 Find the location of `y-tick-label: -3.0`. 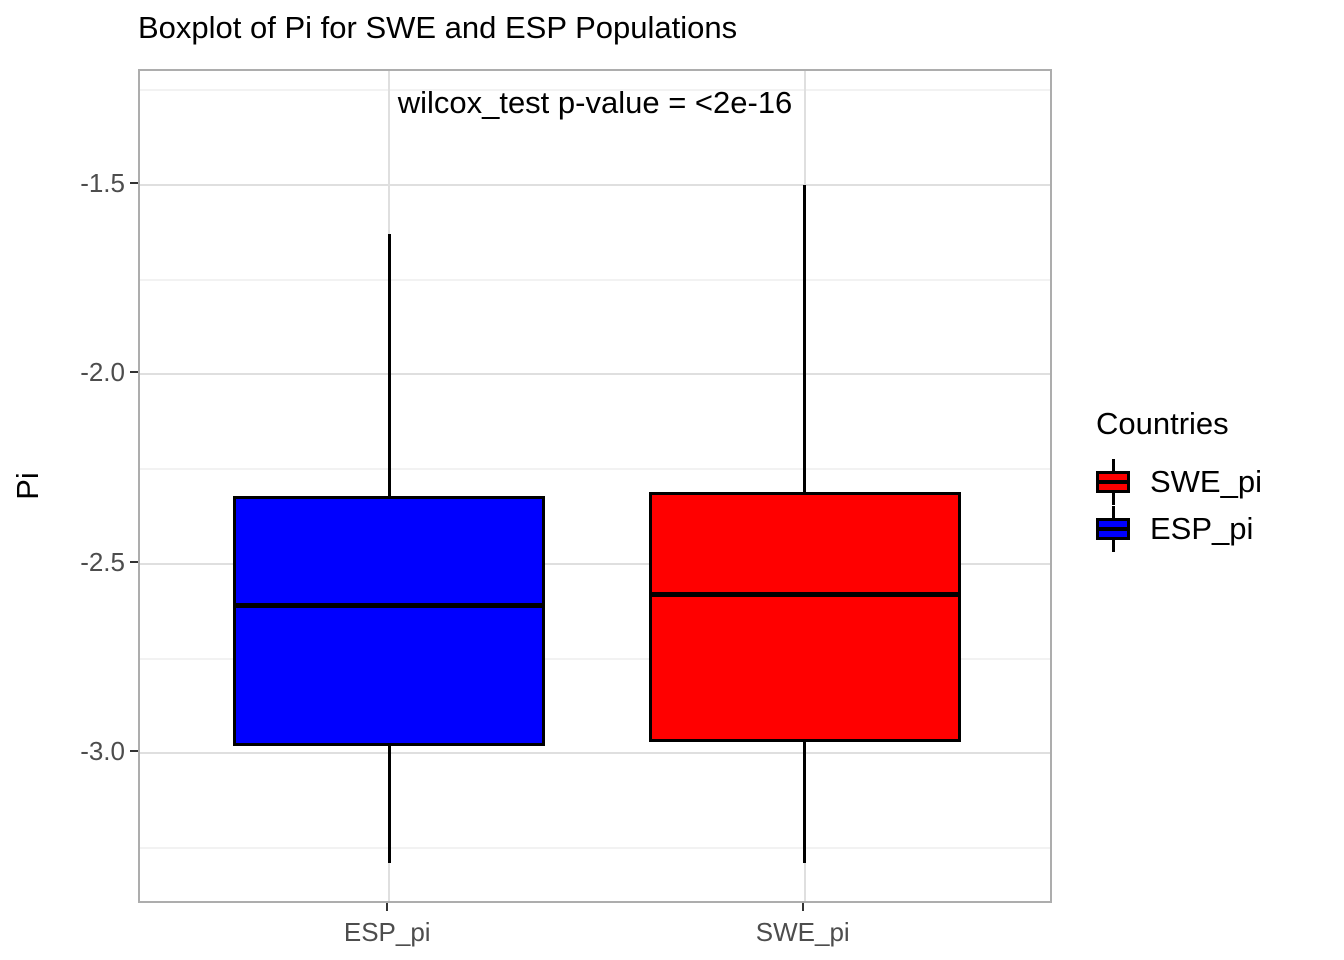

y-tick-label: -3.0 is located at coordinates (102, 751).